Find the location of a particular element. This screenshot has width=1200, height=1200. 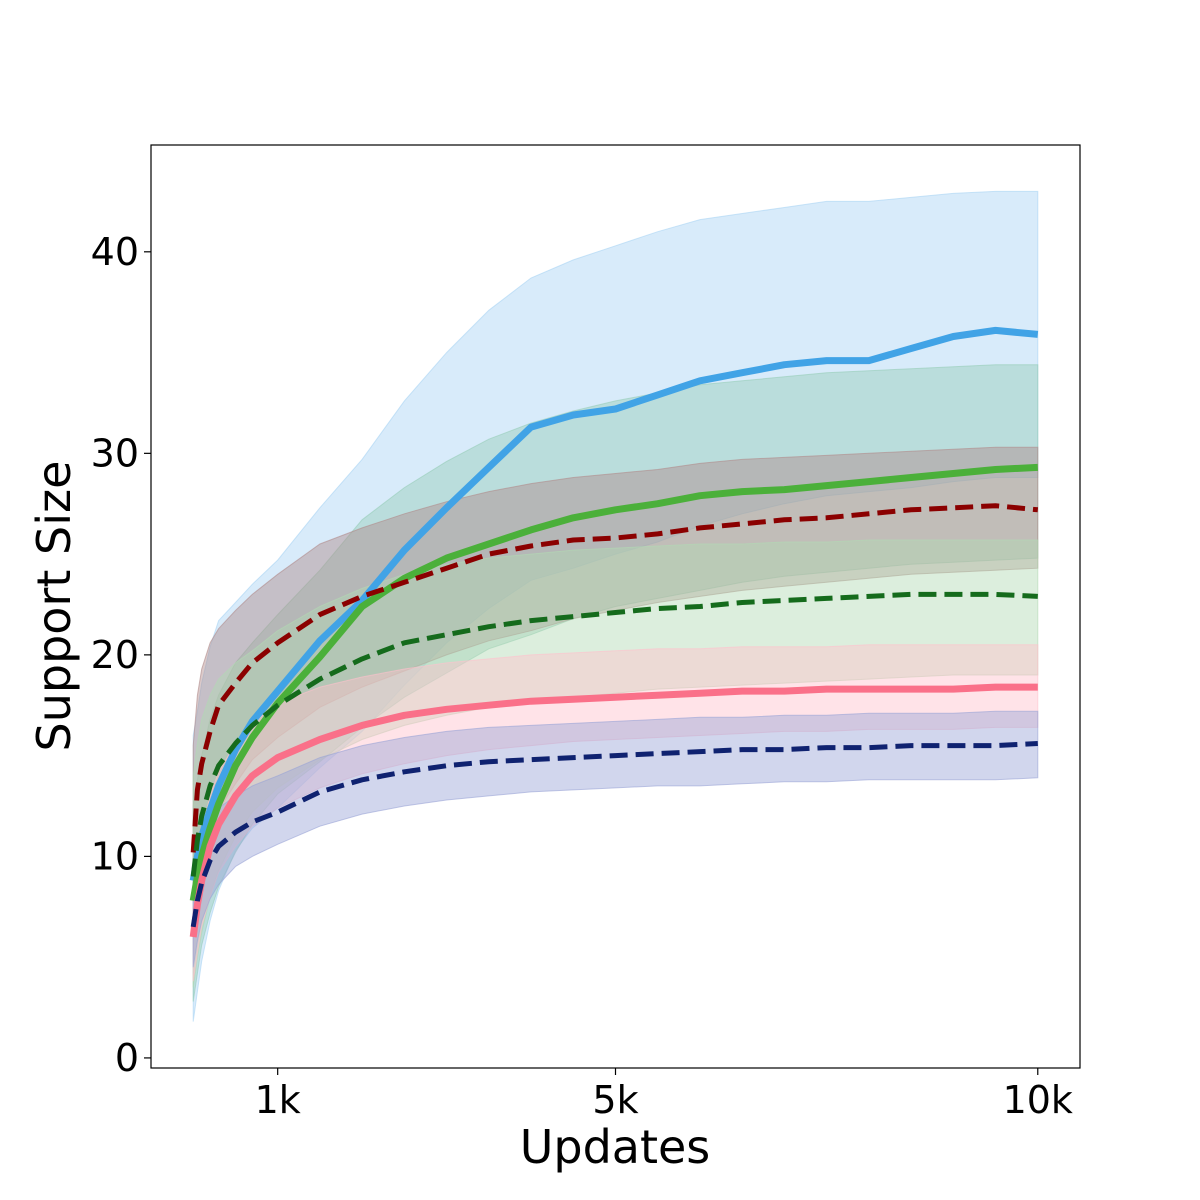

y-tick-label: 40 is located at coordinates (115, 252).